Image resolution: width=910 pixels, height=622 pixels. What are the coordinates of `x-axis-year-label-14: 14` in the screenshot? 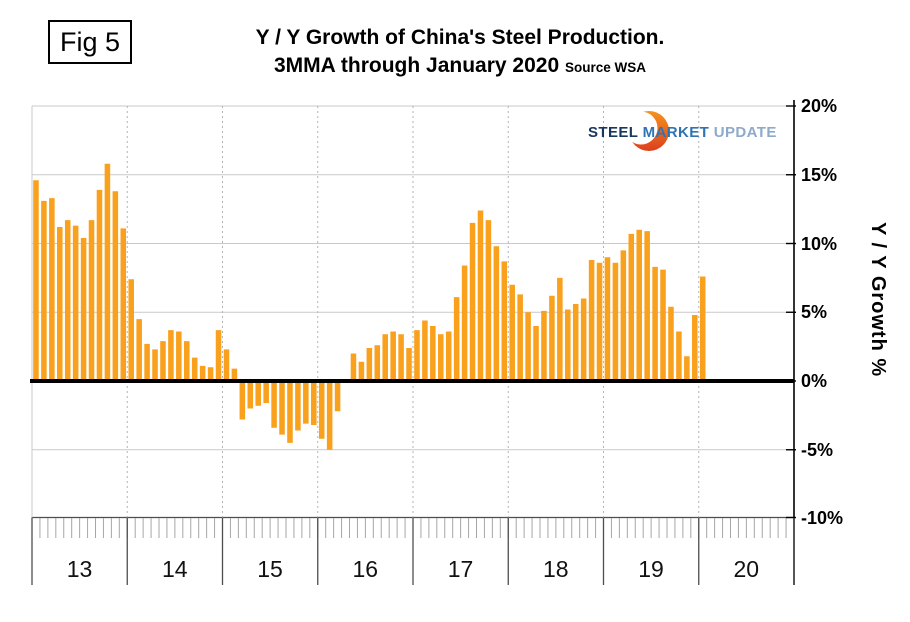 It's located at (174, 569).